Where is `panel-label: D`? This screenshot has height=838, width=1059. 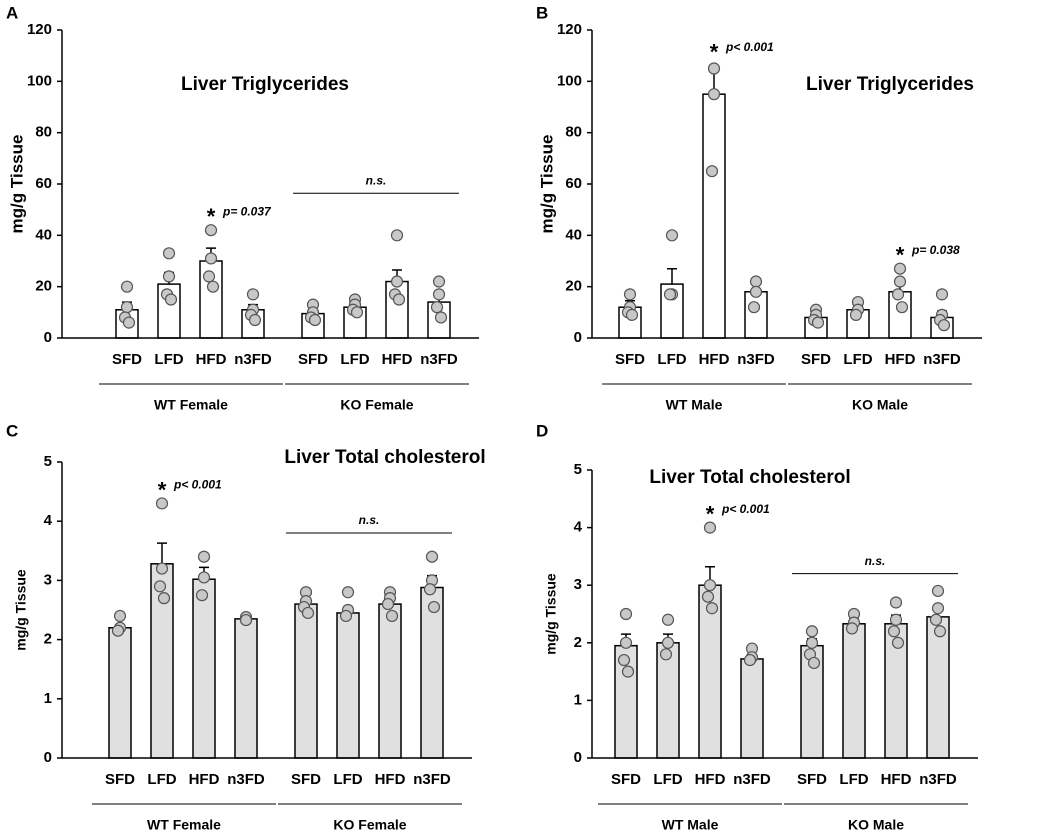 panel-label: D is located at coordinates (542, 430).